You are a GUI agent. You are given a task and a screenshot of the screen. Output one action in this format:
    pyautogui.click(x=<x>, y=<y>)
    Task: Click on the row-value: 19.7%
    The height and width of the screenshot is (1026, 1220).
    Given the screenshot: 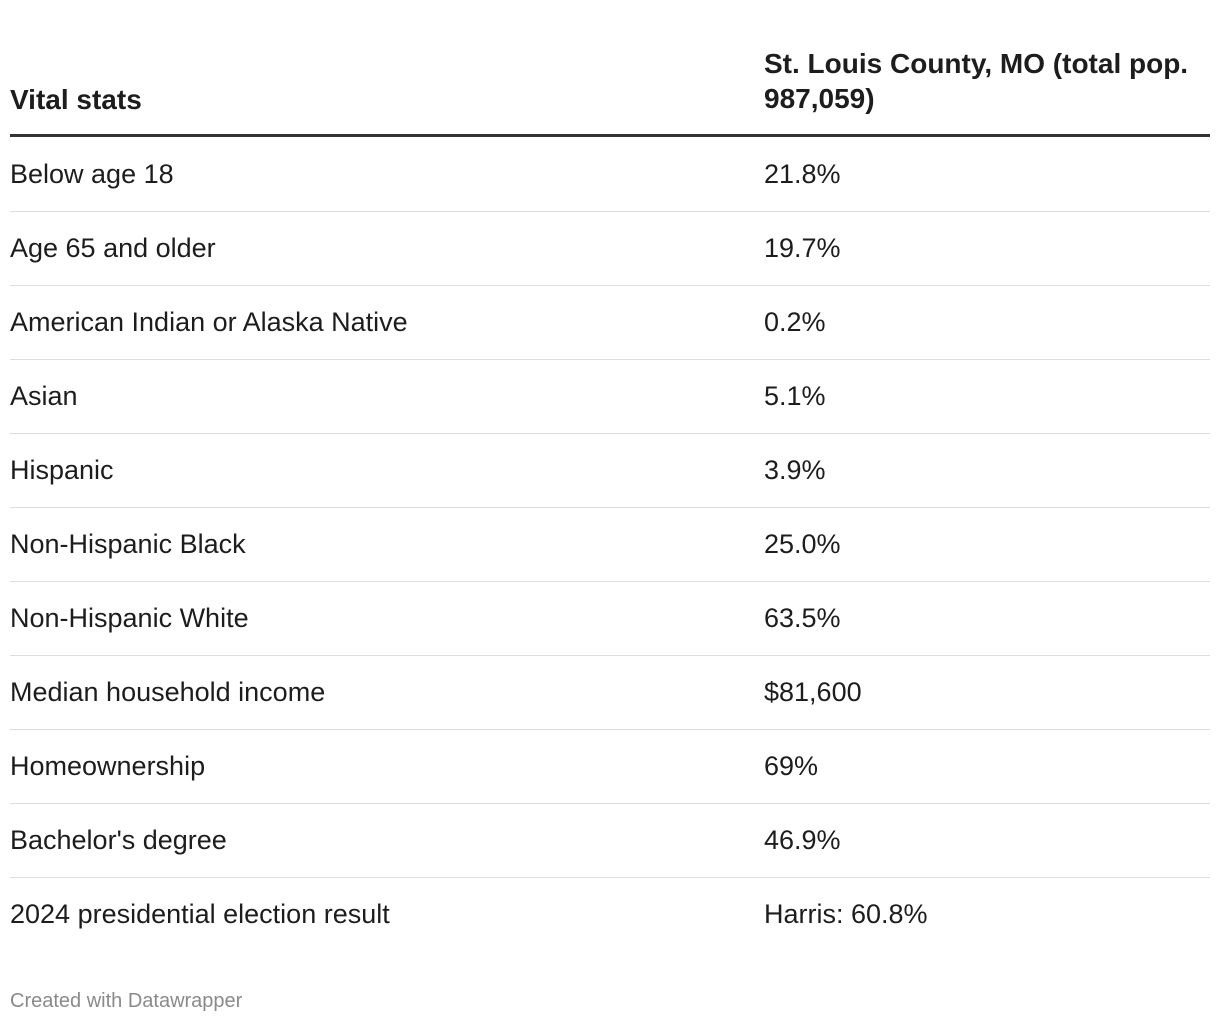 What is the action you would take?
    pyautogui.click(x=802, y=248)
    